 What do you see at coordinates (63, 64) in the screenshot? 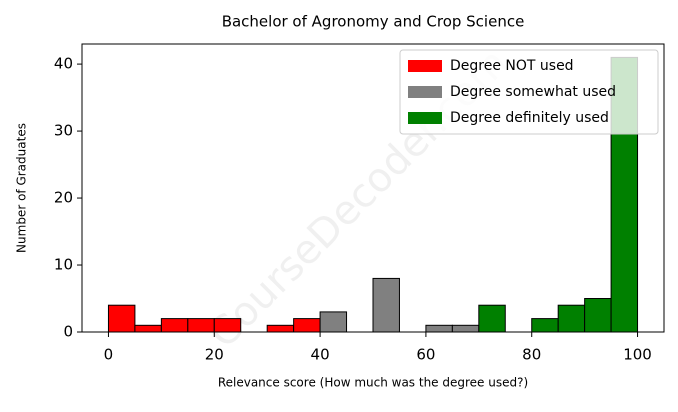
I see `y-tick-label: 40` at bounding box center [63, 64].